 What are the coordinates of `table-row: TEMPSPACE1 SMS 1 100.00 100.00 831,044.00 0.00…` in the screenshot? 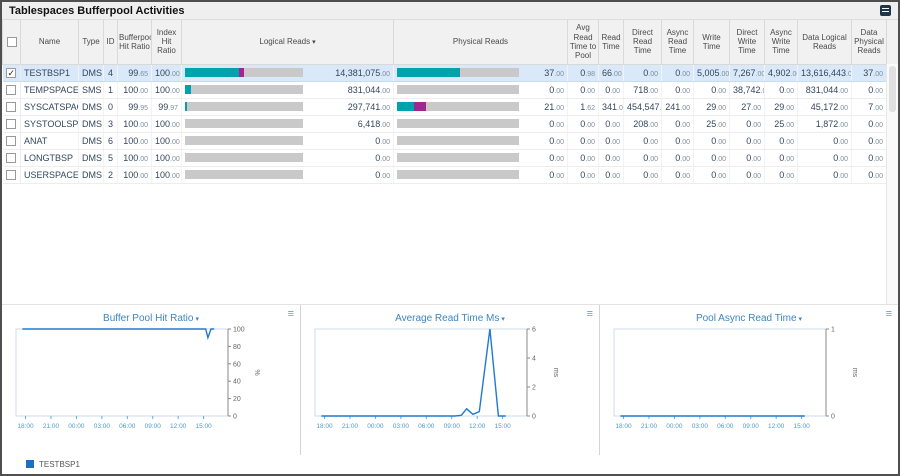 It's located at (450, 90).